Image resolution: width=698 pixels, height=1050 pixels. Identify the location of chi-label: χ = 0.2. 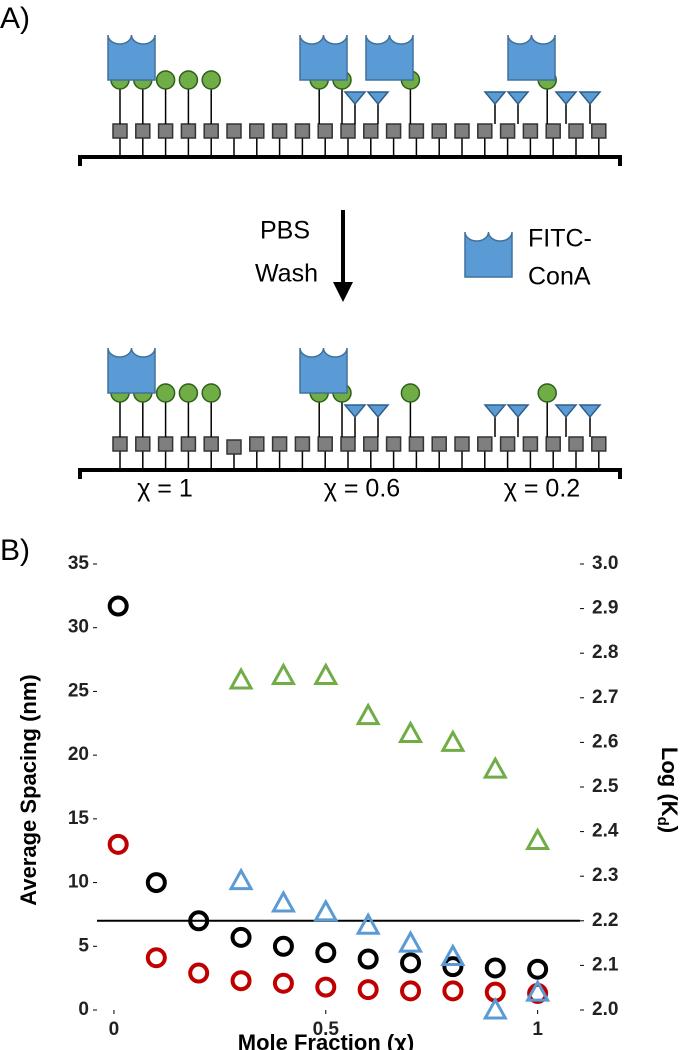
(542, 489).